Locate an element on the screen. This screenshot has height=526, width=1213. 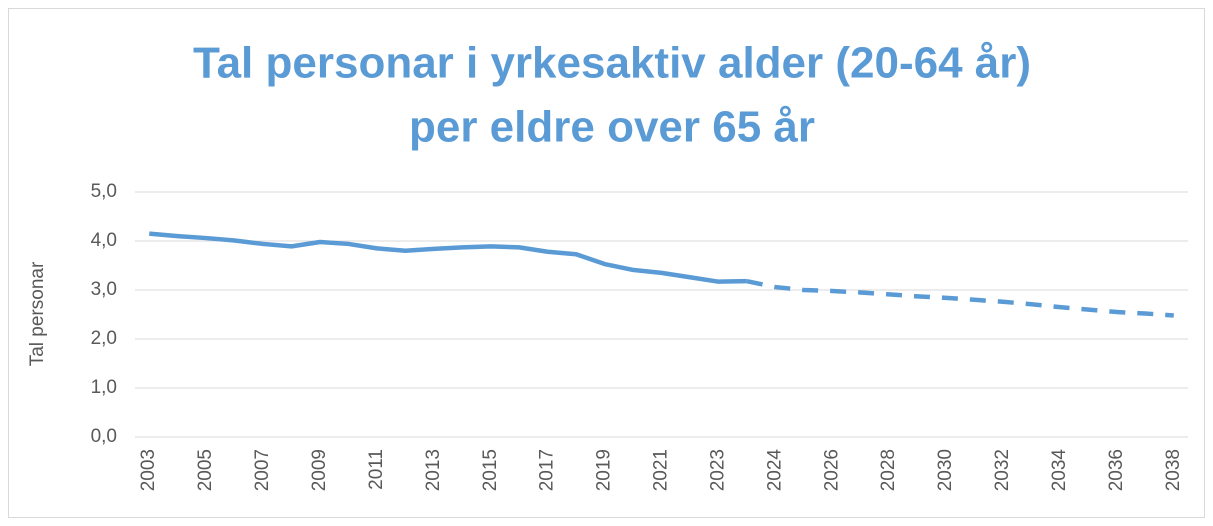
y-tick-label: 2,0 is located at coordinates (104, 338).